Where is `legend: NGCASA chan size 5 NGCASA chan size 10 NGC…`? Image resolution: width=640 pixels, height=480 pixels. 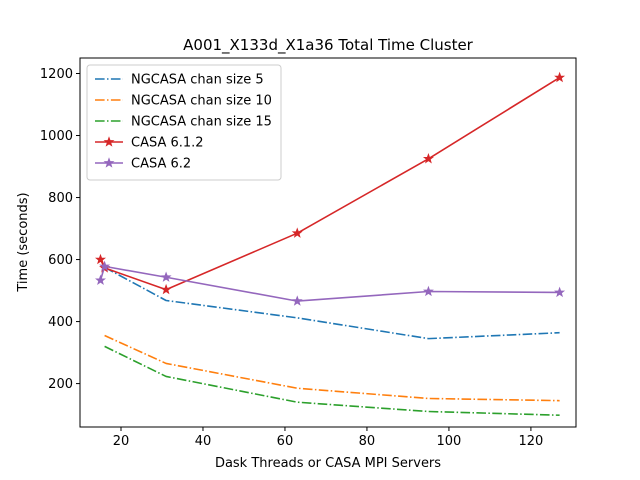 legend: NGCASA chan size 5 NGCASA chan size 10 NGC… is located at coordinates (184, 122).